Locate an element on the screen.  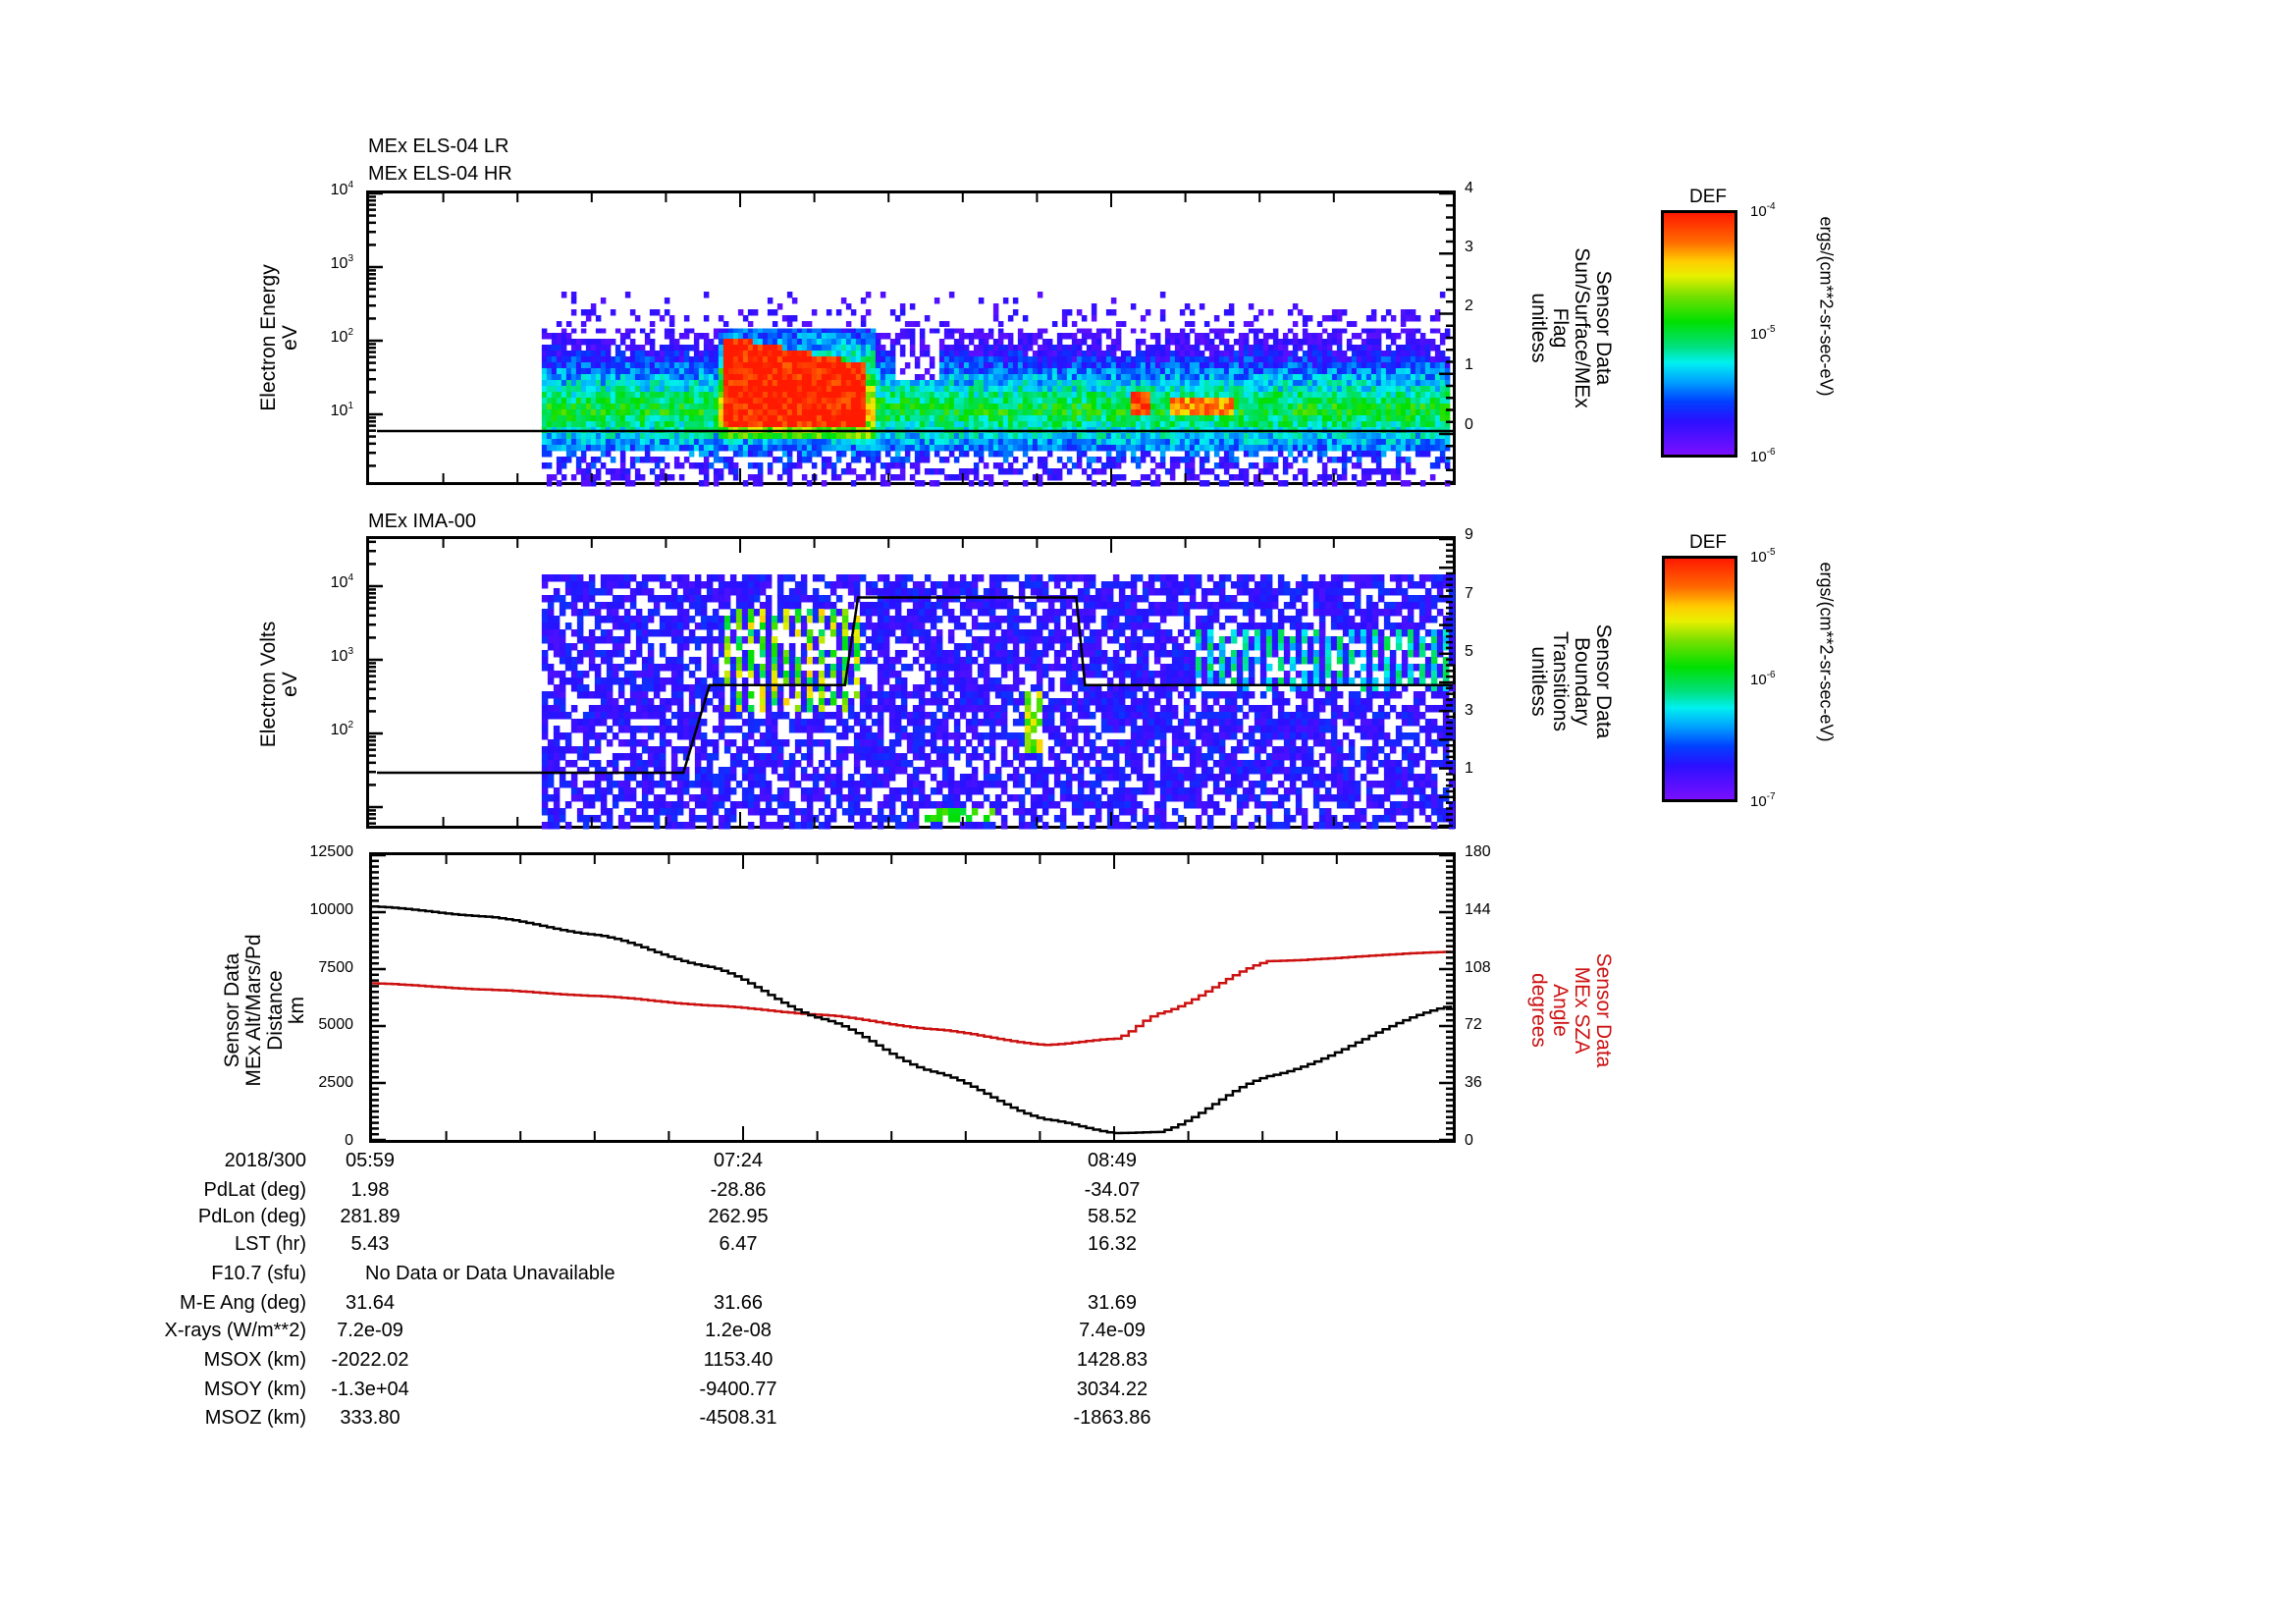
panel3-ytick: 12500 is located at coordinates (331, 851).